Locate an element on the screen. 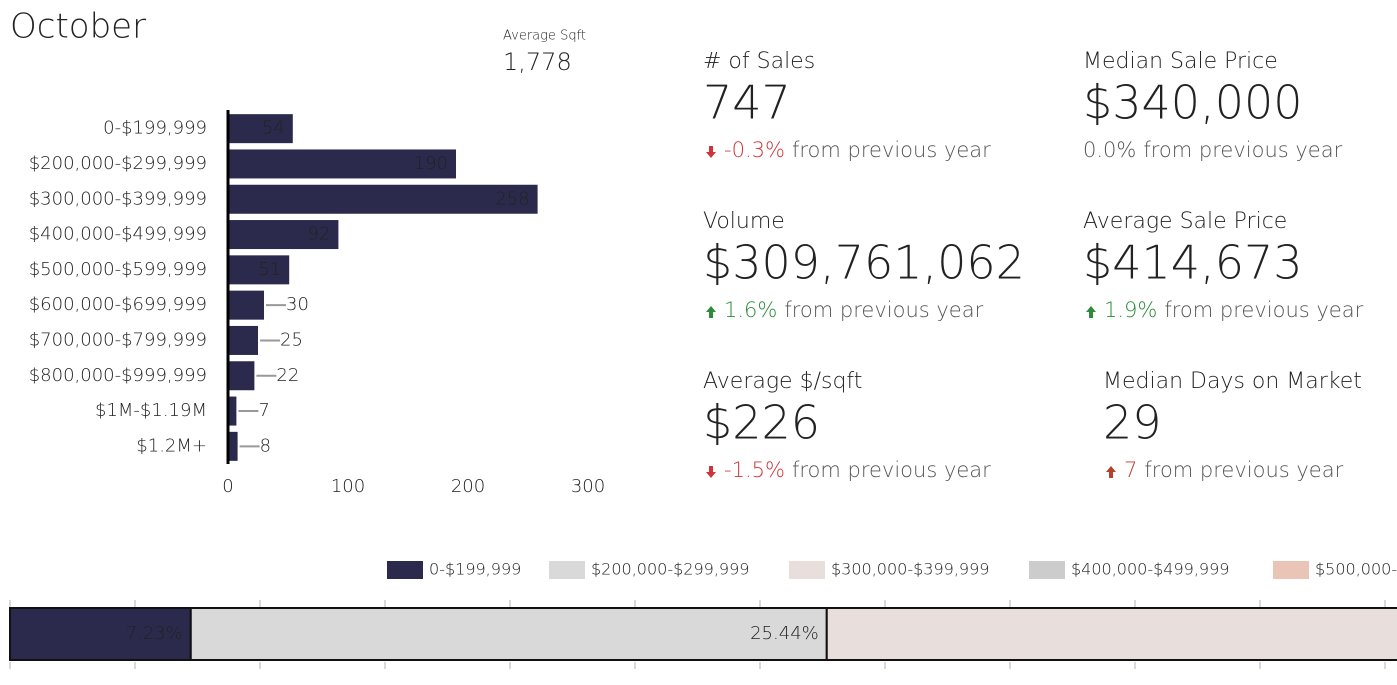 The width and height of the screenshot is (1397, 685). category-label: $800,000-$999,999 is located at coordinates (118, 375).